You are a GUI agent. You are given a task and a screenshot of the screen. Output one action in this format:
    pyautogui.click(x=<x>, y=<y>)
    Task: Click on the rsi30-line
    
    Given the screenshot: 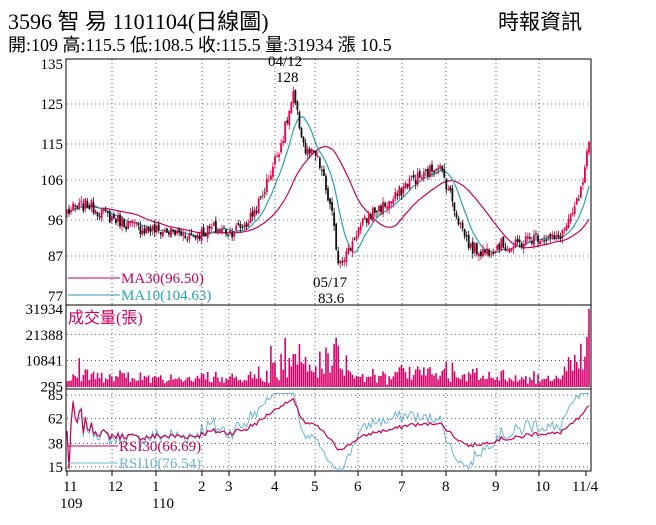 What is the action you would take?
    pyautogui.click(x=328, y=433)
    